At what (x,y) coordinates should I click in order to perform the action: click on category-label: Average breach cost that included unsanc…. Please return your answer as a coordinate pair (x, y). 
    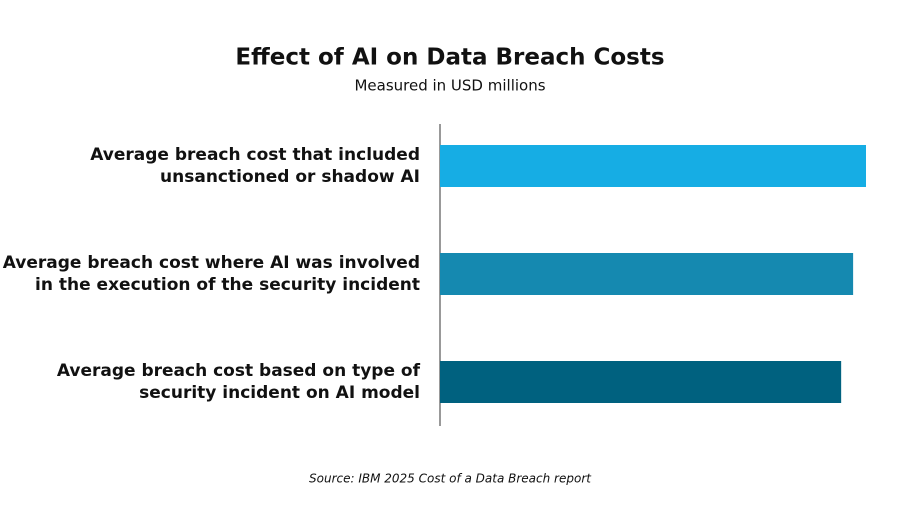
    Looking at the image, I should click on (255, 166).